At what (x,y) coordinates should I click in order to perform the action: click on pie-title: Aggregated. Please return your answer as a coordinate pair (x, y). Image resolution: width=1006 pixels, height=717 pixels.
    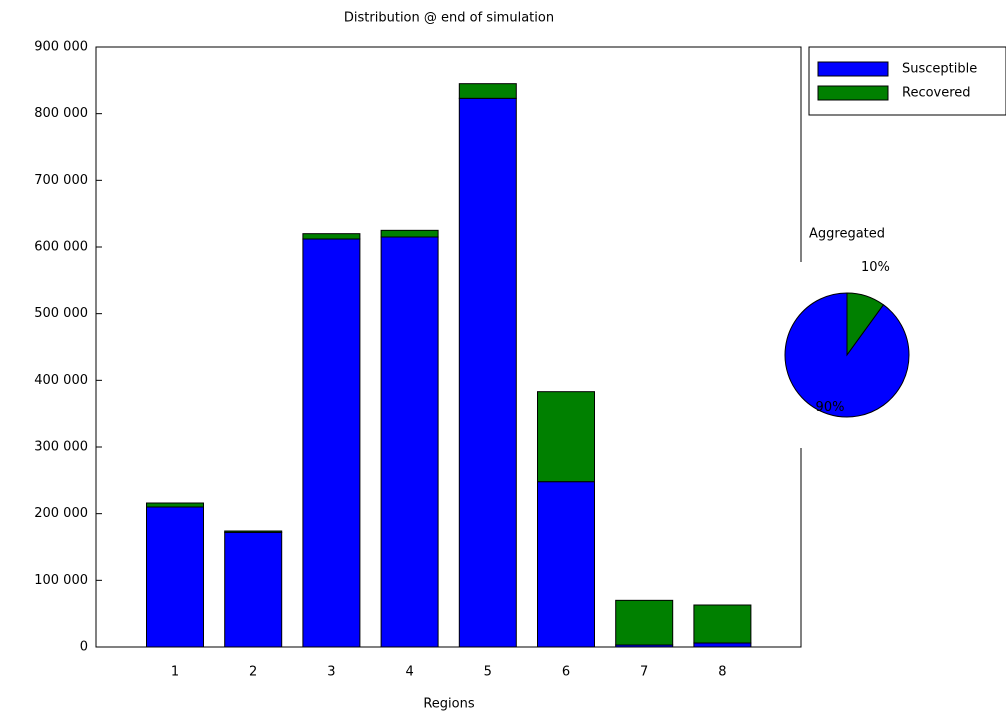
    Looking at the image, I should click on (847, 234).